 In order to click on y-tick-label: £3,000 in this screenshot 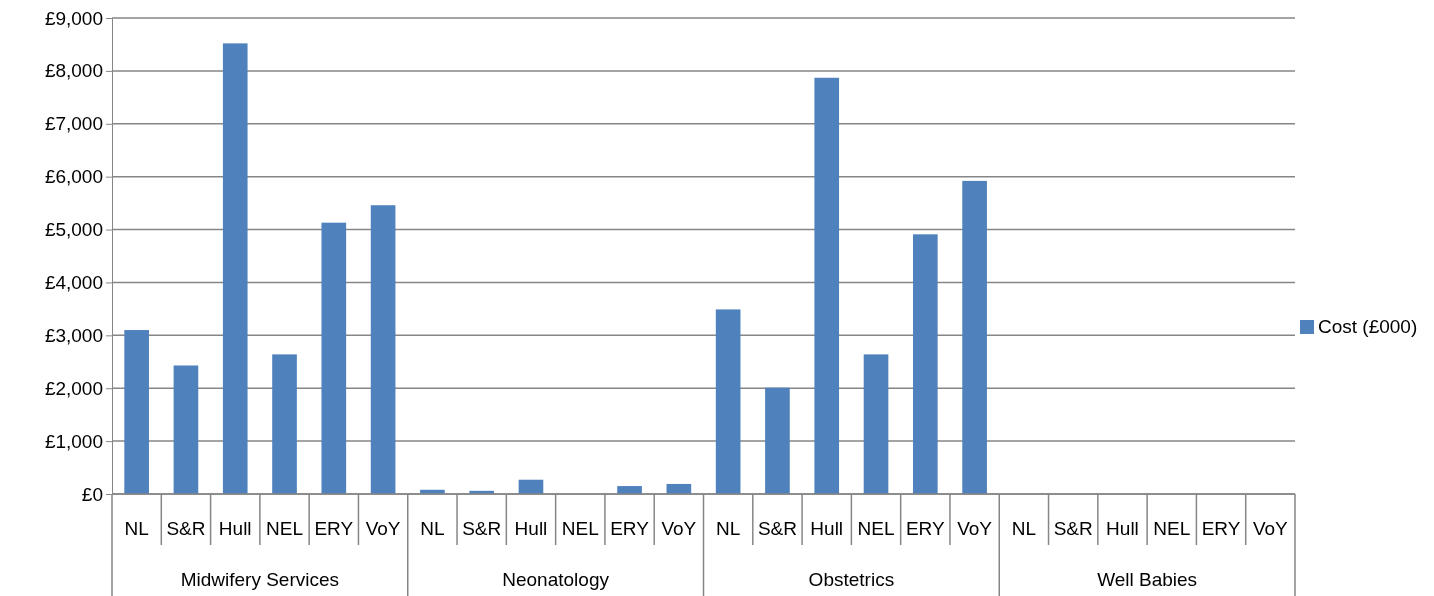, I will do `click(73, 335)`.